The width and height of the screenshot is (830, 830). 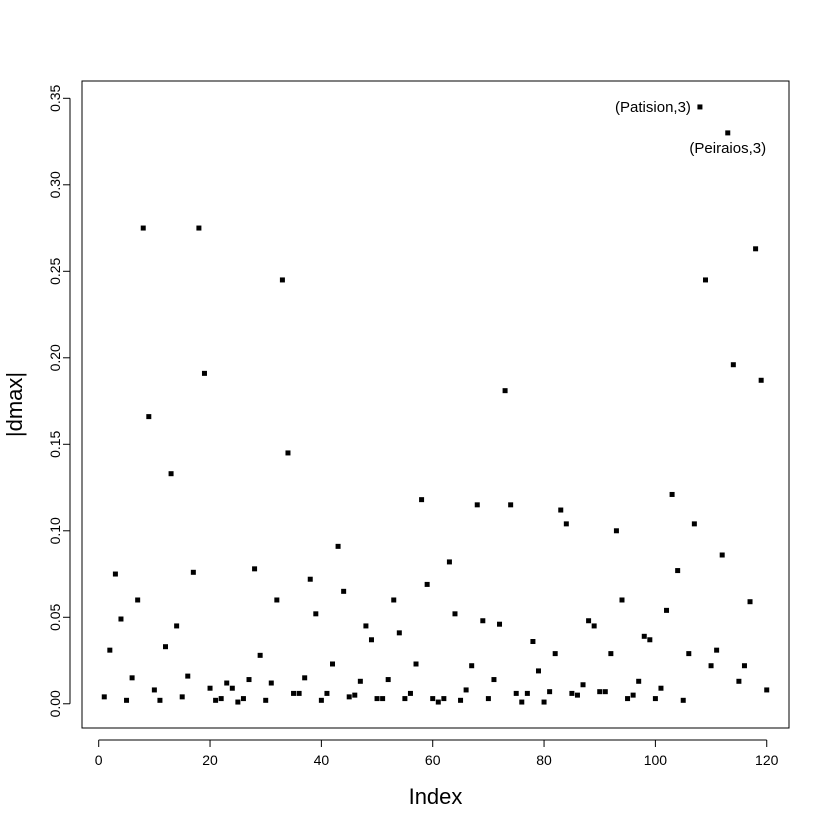 I want to click on y-tick-label: 0.20, so click(x=55, y=357).